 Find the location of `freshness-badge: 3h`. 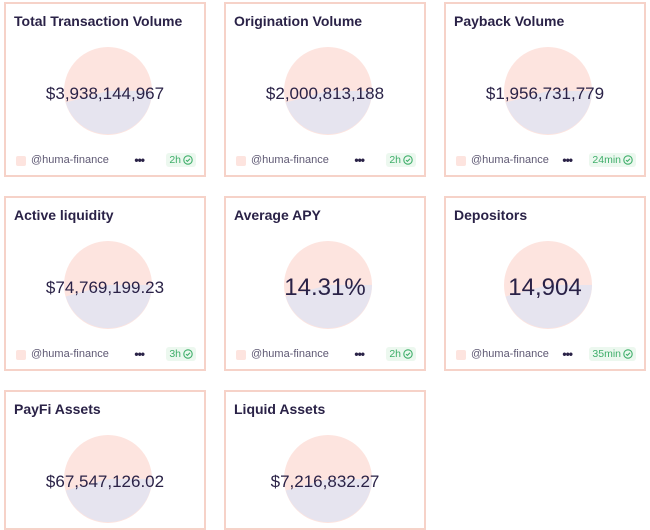

freshness-badge: 3h is located at coordinates (181, 354).